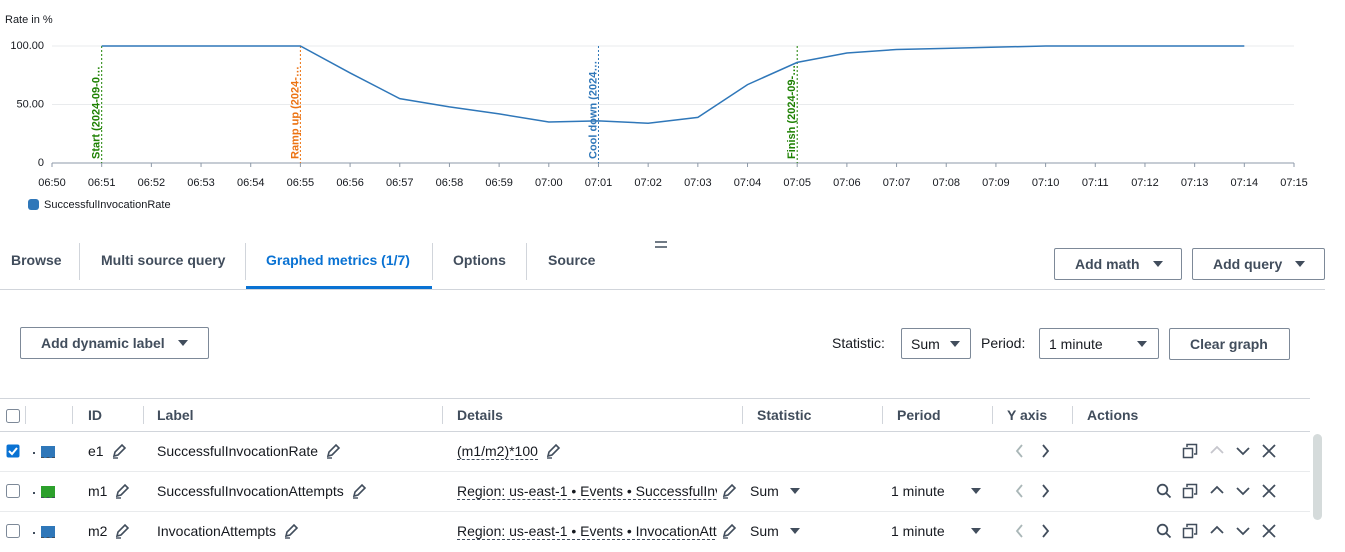  What do you see at coordinates (114, 343) in the screenshot?
I see `add-dynamic-label-button: Add dynamic label` at bounding box center [114, 343].